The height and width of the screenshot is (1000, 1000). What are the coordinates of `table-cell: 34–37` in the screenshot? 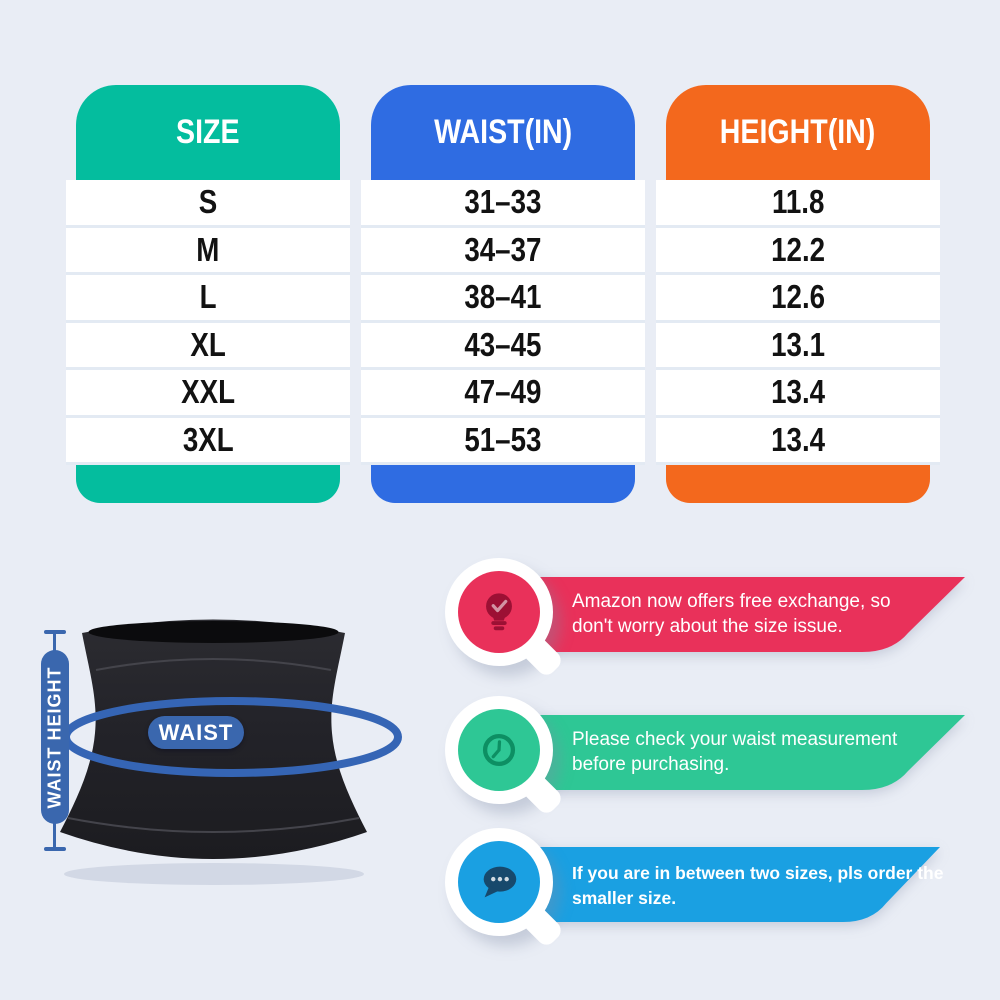 It's located at (503, 251).